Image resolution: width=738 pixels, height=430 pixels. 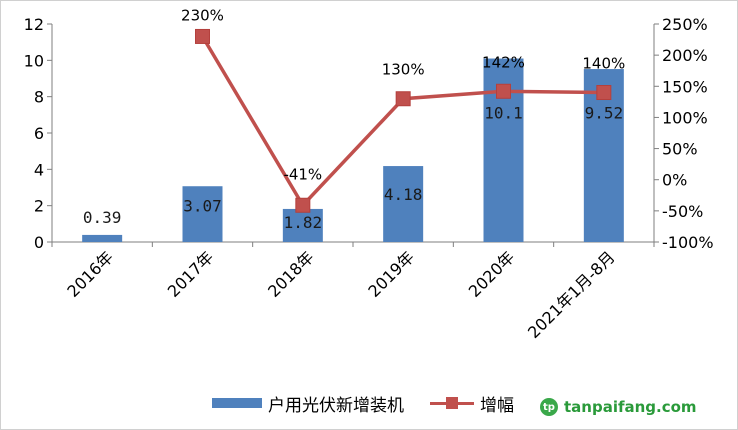 I want to click on y-left-tick-label: 2, so click(x=39, y=206).